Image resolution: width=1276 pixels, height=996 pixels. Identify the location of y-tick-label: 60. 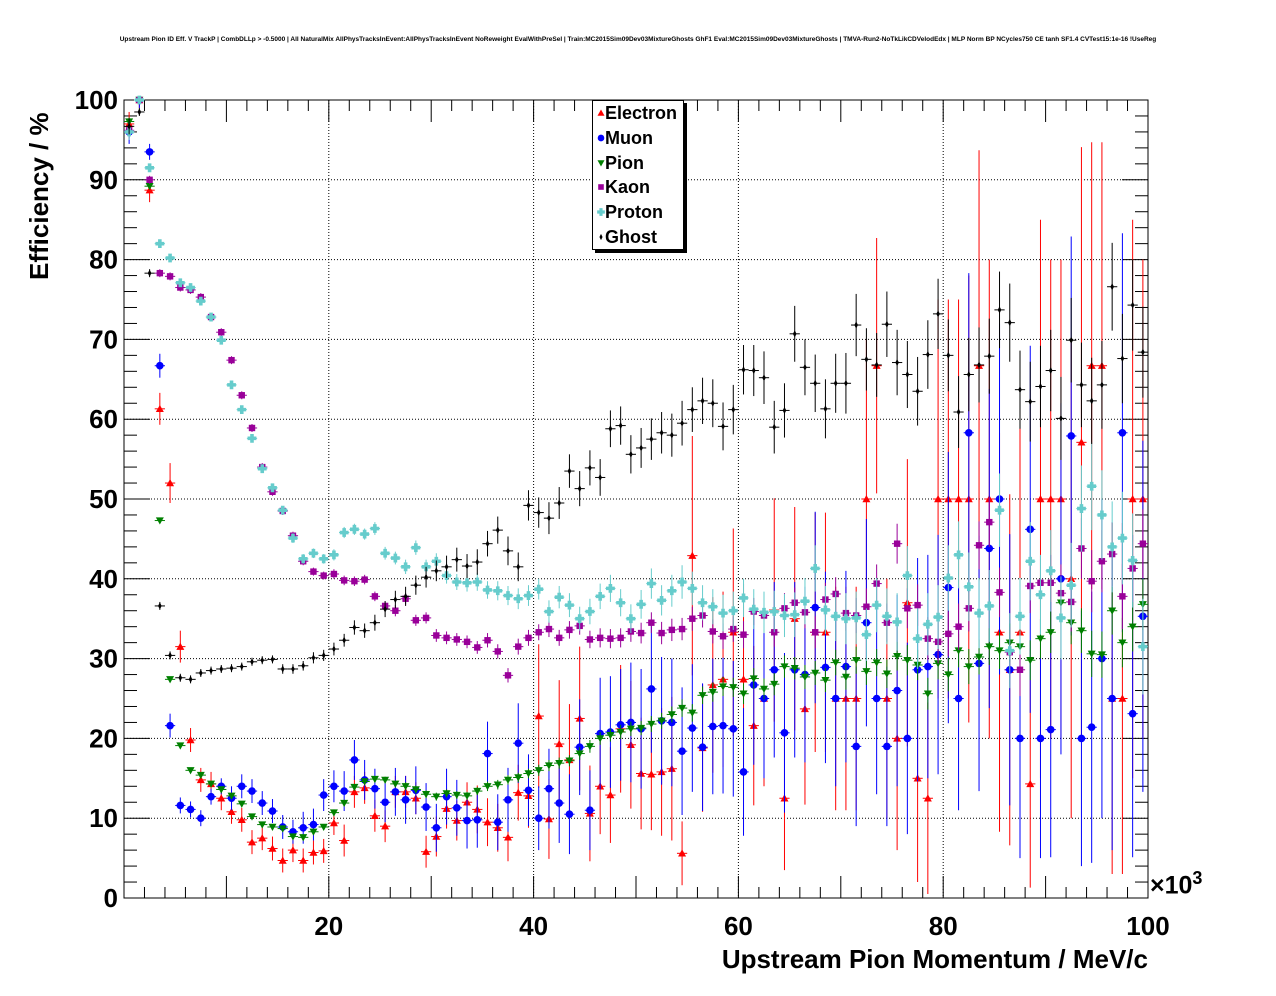
(103, 419).